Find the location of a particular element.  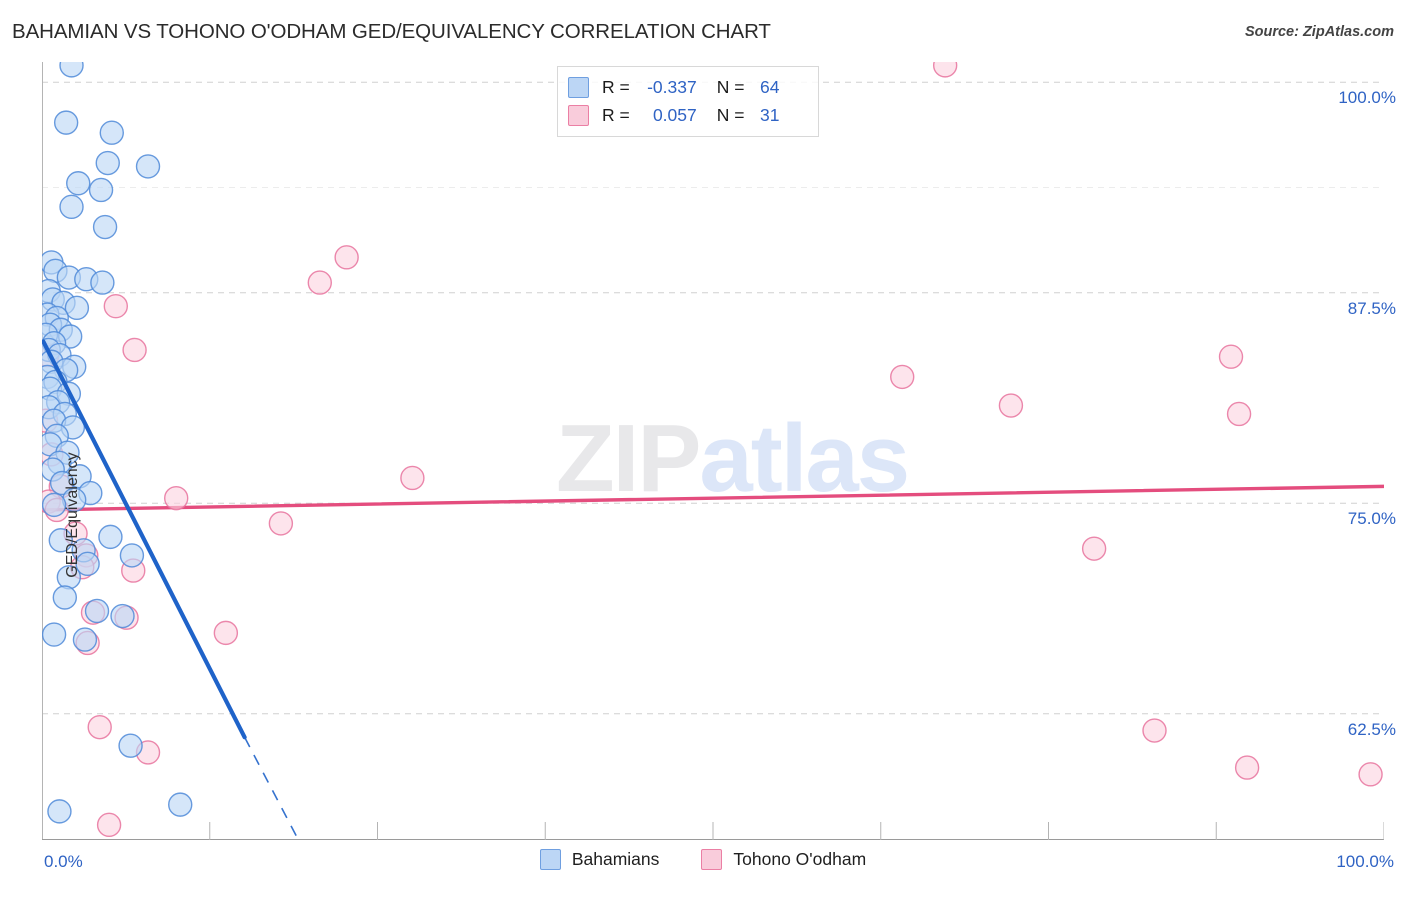

stats-n-value: 64 is located at coordinates (770, 86).